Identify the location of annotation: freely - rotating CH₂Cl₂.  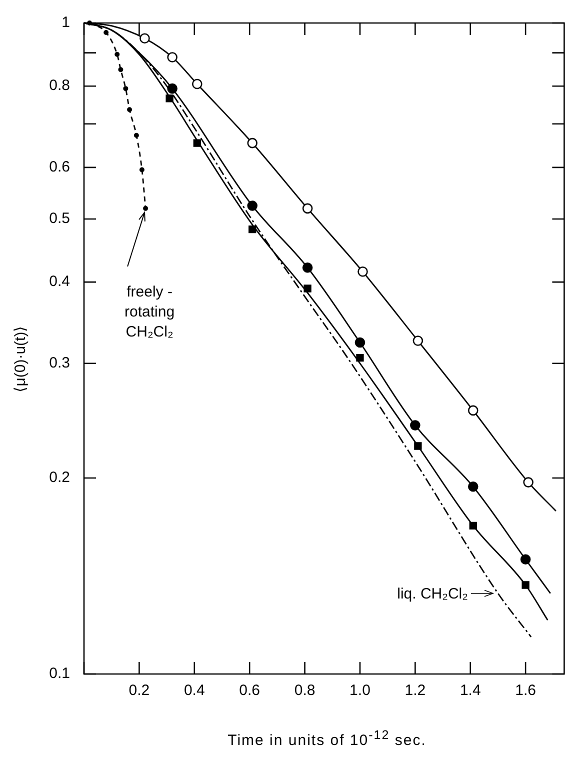
(149, 311).